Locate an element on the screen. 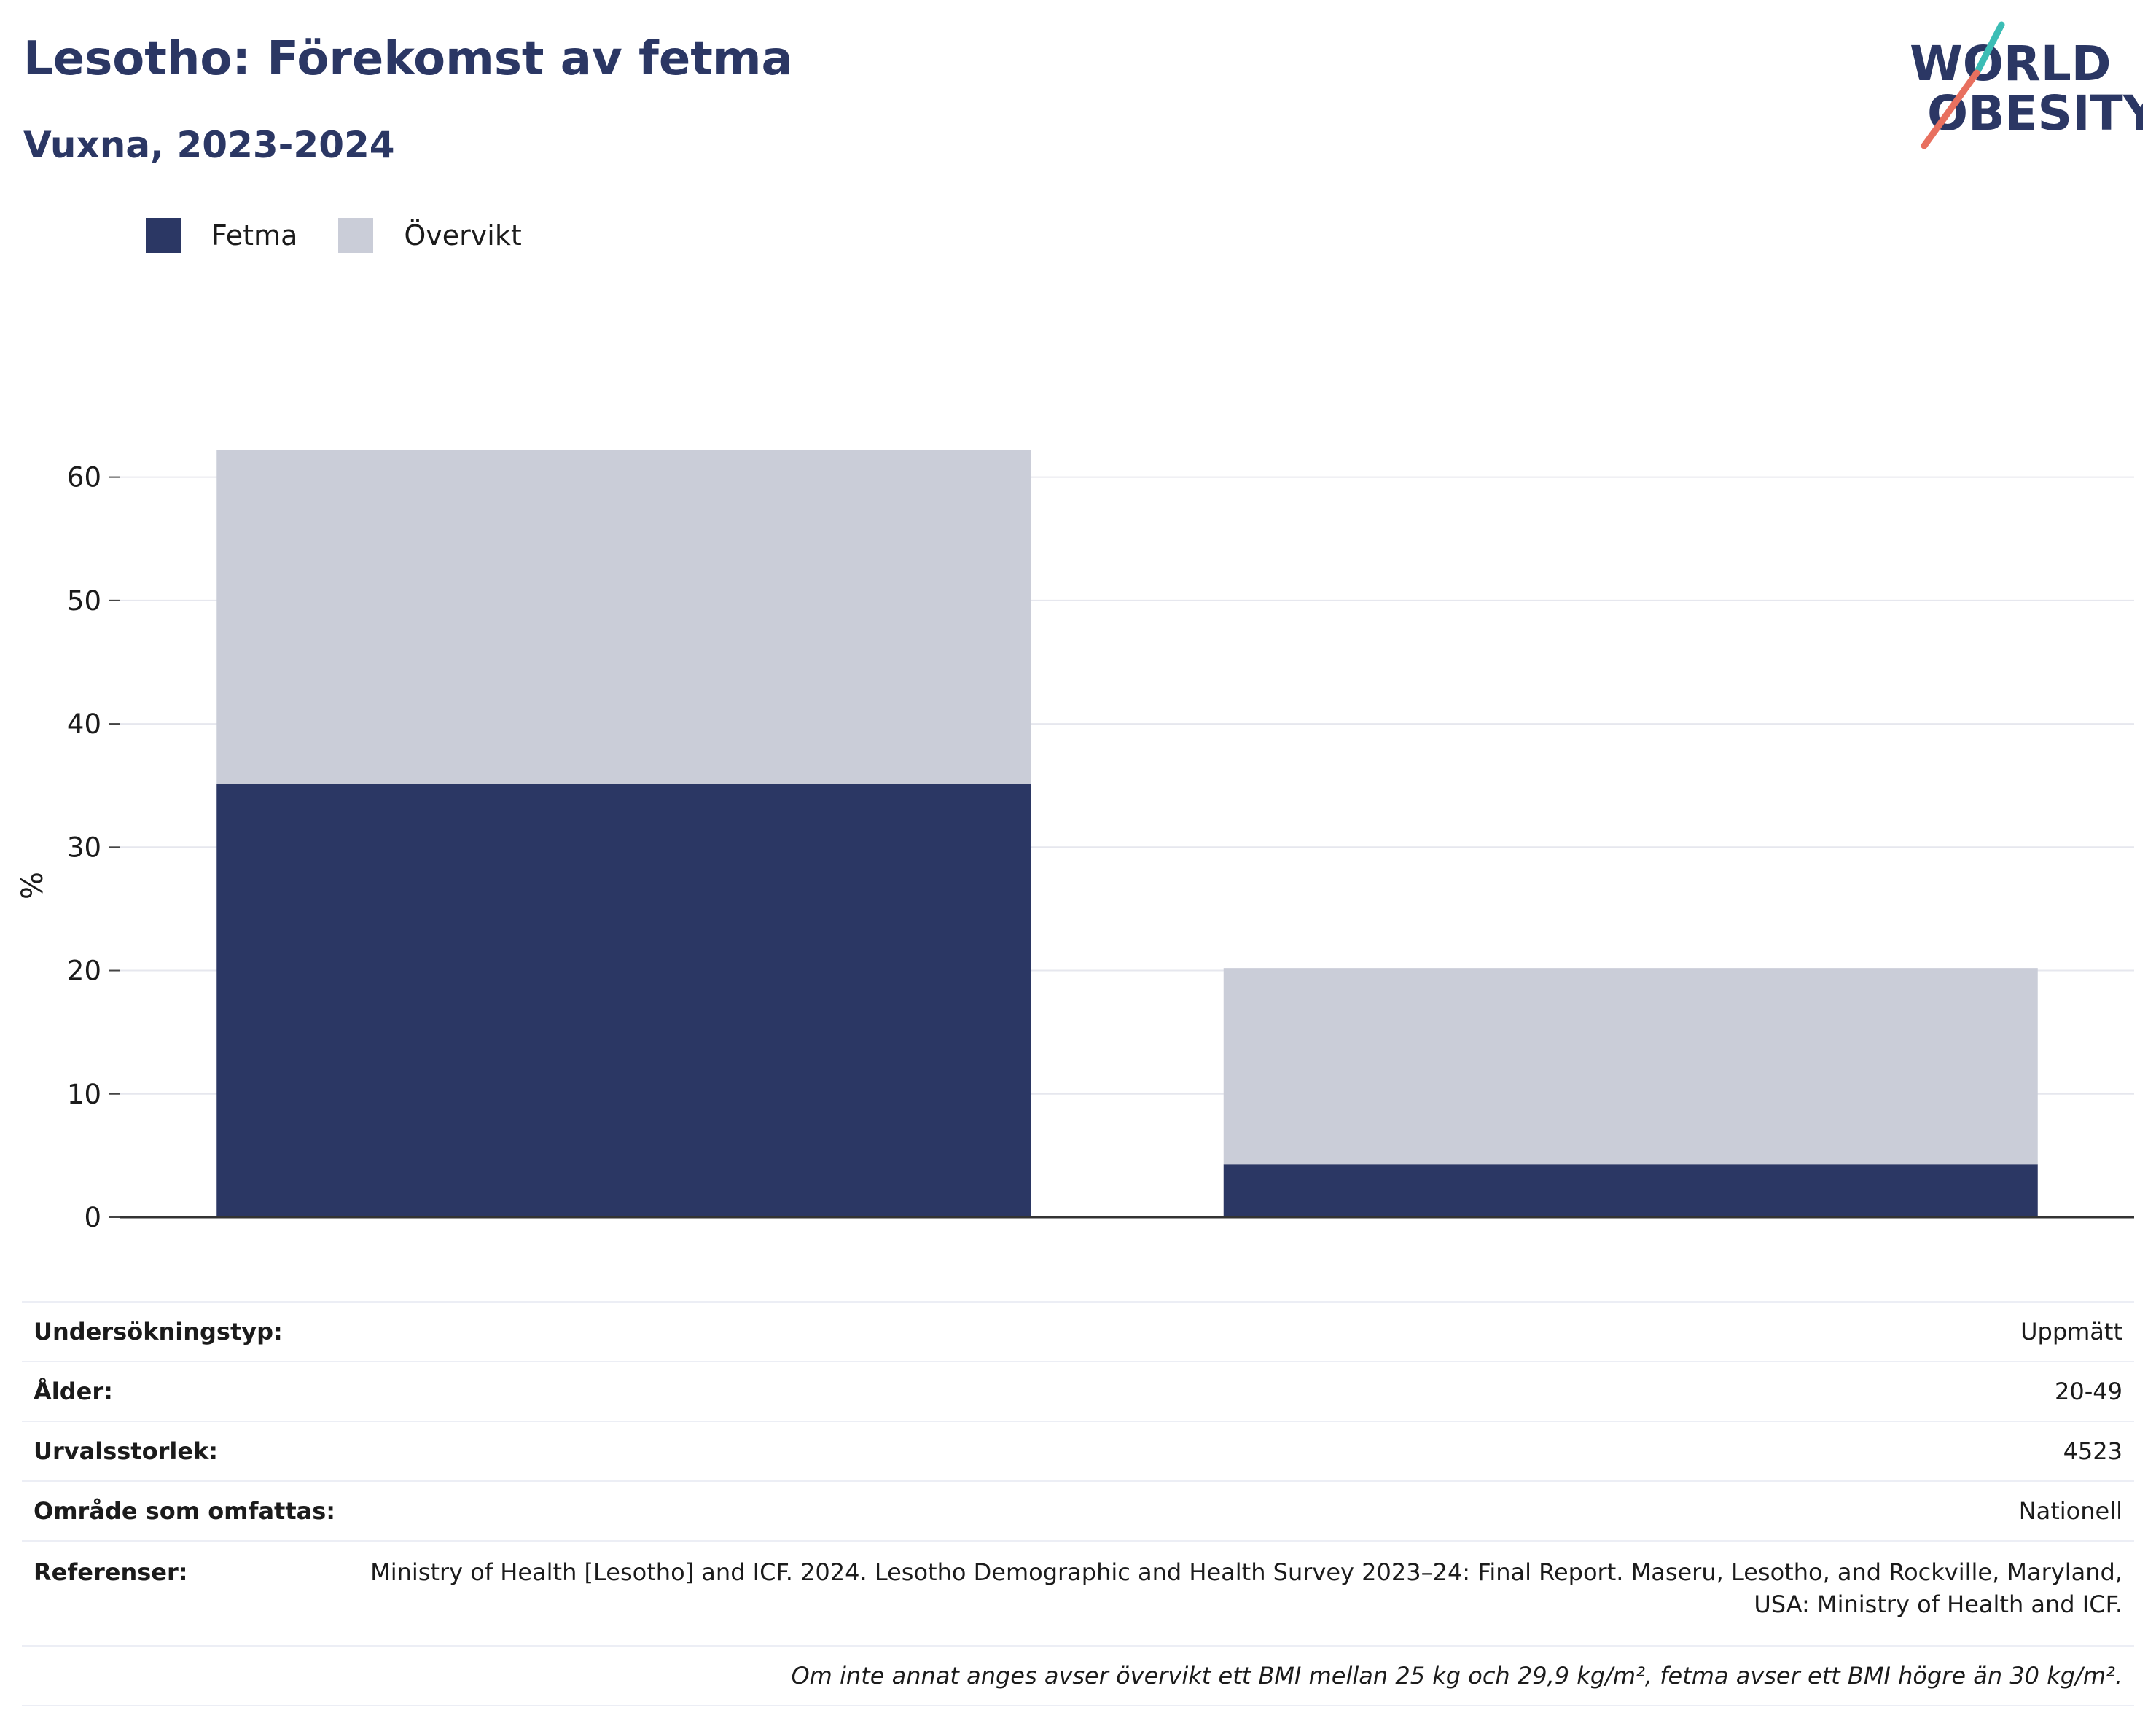 Image resolution: width=2156 pixels, height=1734 pixels. logo-word-world: WORLD is located at coordinates (2011, 64).